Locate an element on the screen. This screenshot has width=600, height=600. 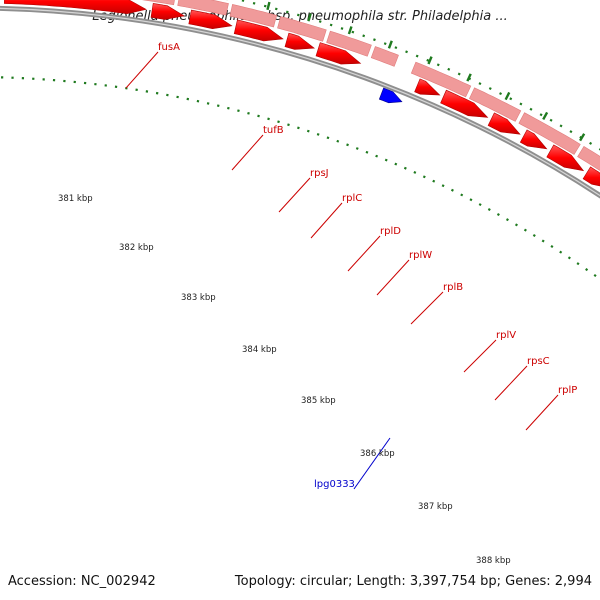
kbp-tick-label: 386 kbp is located at coordinates (377, 454).